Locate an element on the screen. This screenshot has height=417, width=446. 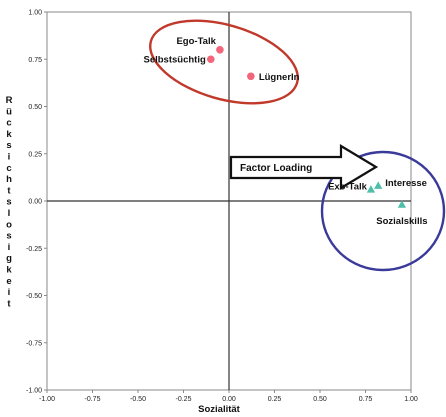
y-tick-label: 0.00 is located at coordinates (35, 202).